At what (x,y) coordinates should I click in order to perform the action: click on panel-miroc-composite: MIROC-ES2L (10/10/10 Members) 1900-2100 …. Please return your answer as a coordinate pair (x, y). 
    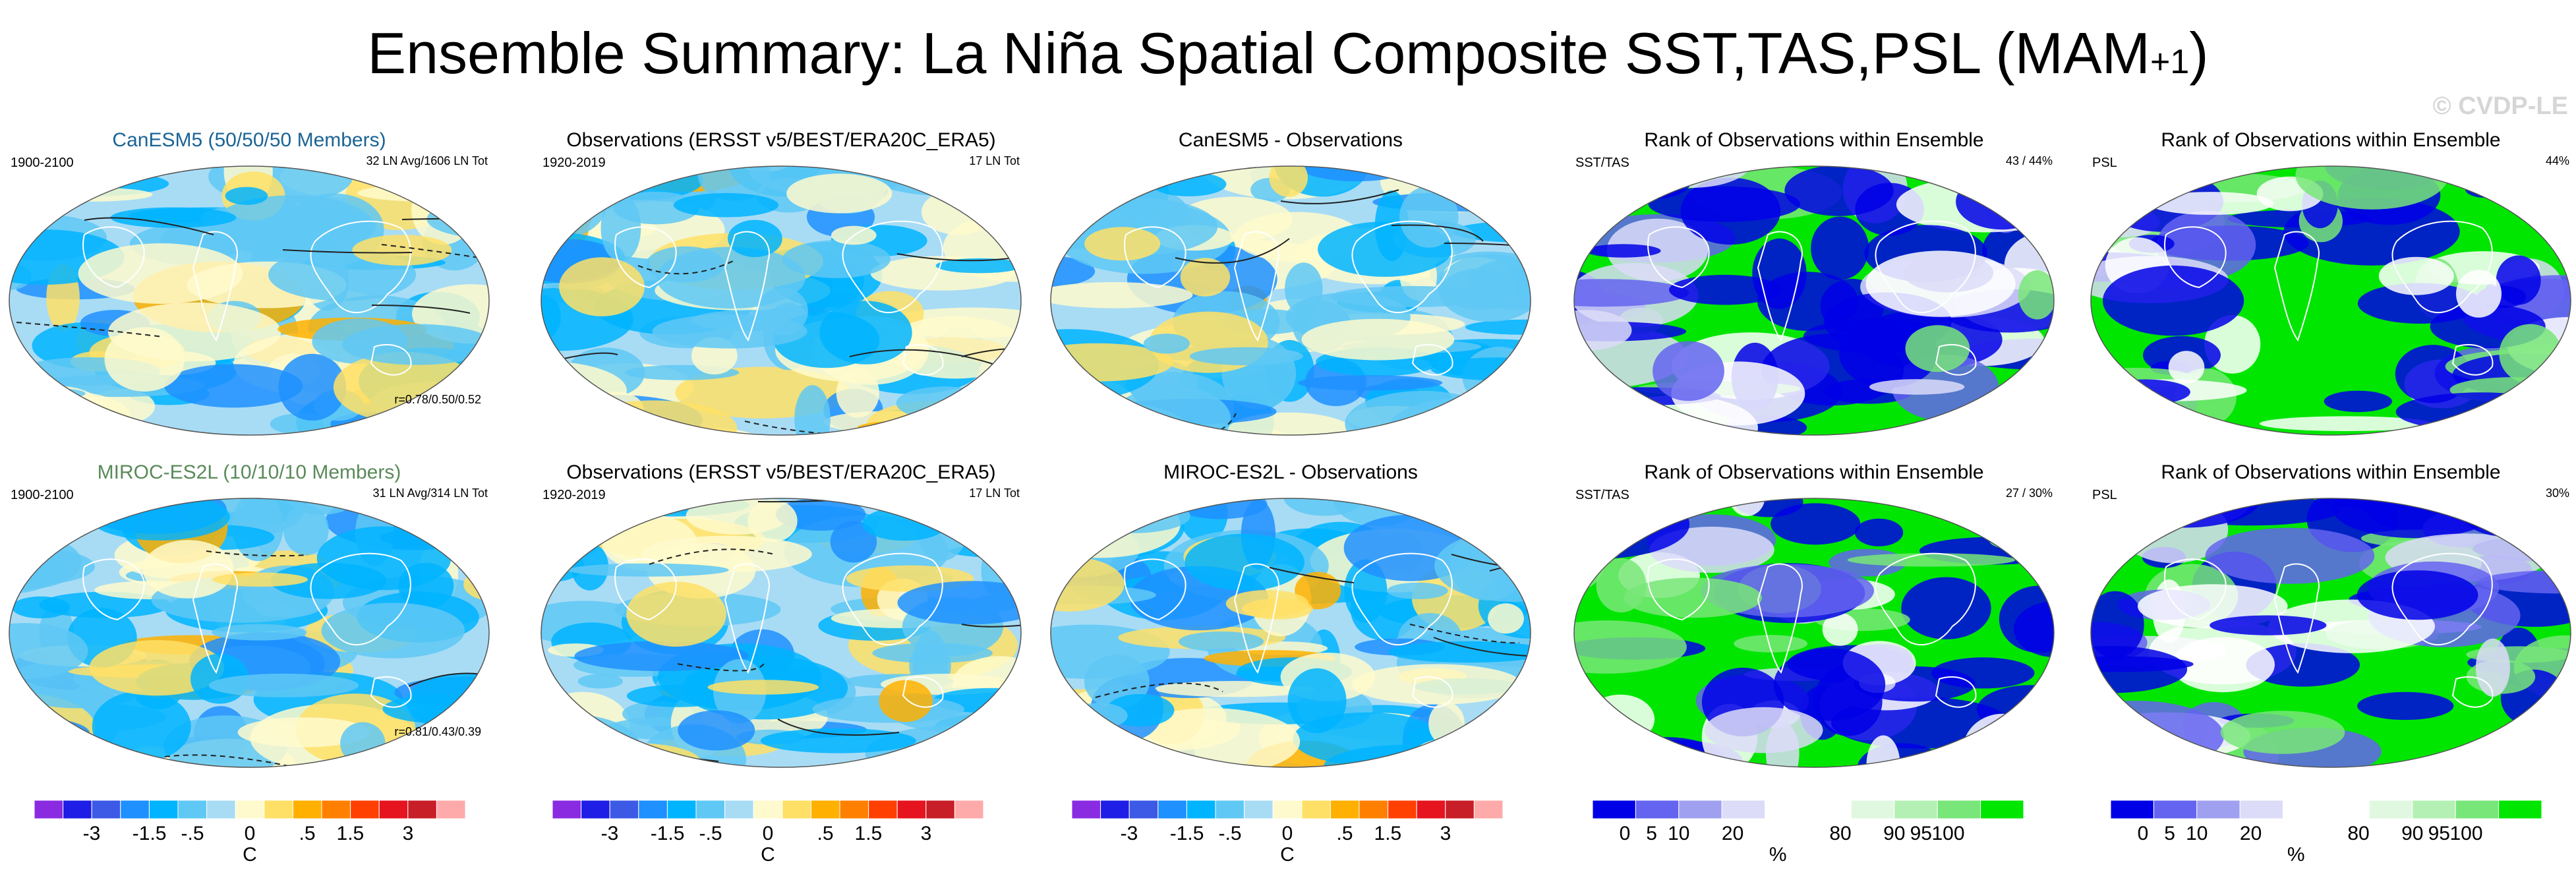
    Looking at the image, I should click on (249, 618).